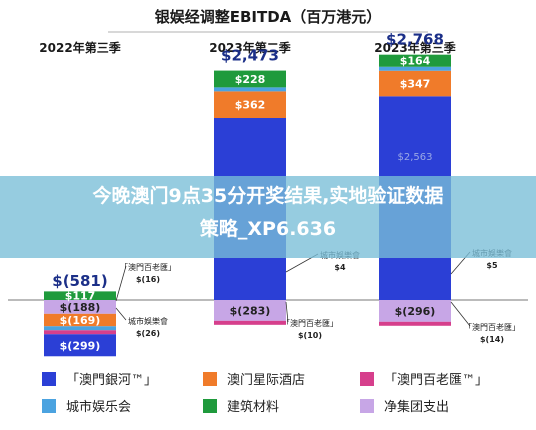  I want to click on callout-name: 城市娛樂會, so click(148, 321).